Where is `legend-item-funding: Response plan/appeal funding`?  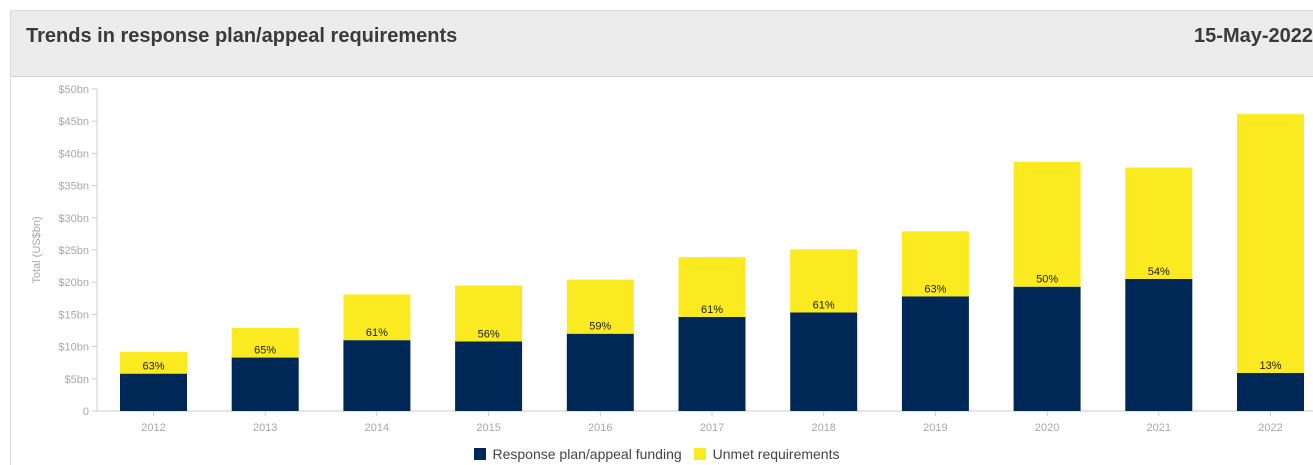
legend-item-funding: Response plan/appeal funding is located at coordinates (577, 454).